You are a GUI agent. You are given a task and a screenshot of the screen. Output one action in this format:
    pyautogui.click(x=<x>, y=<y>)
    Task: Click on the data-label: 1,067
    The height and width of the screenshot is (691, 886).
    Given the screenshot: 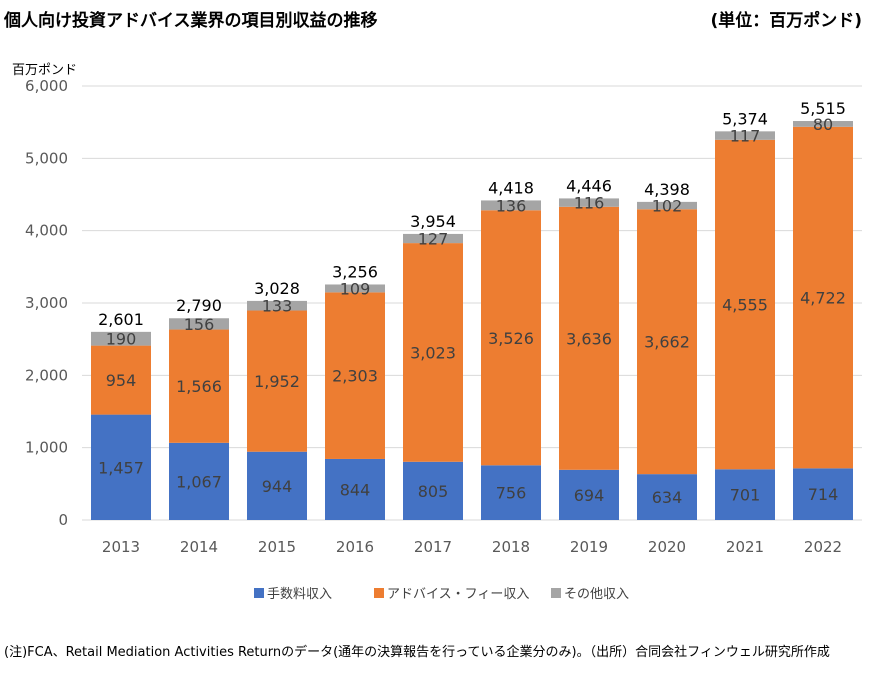 What is the action you would take?
    pyautogui.click(x=199, y=481)
    